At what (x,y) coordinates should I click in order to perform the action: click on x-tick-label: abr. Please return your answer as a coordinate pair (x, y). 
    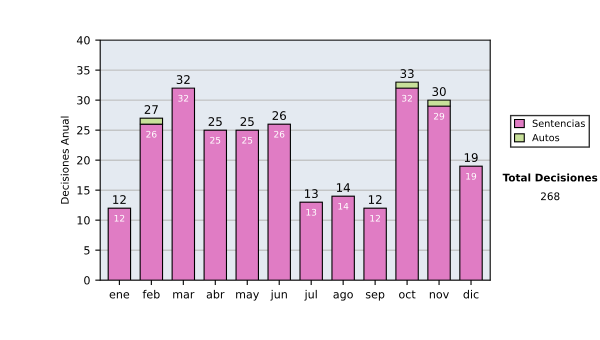
    Looking at the image, I should click on (215, 294).